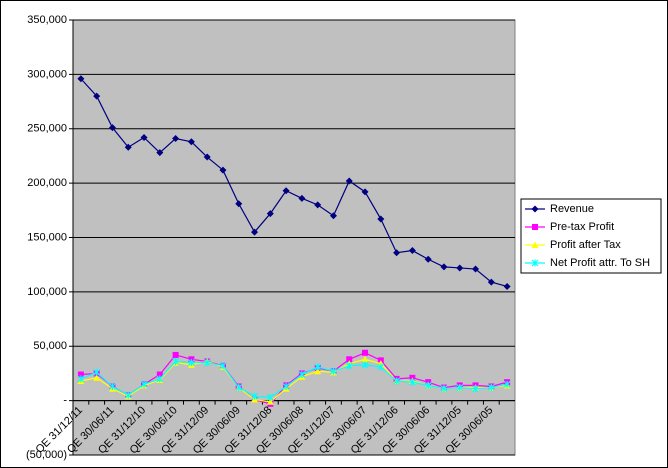 The image size is (668, 468). I want to click on legend-box, so click(591, 236).